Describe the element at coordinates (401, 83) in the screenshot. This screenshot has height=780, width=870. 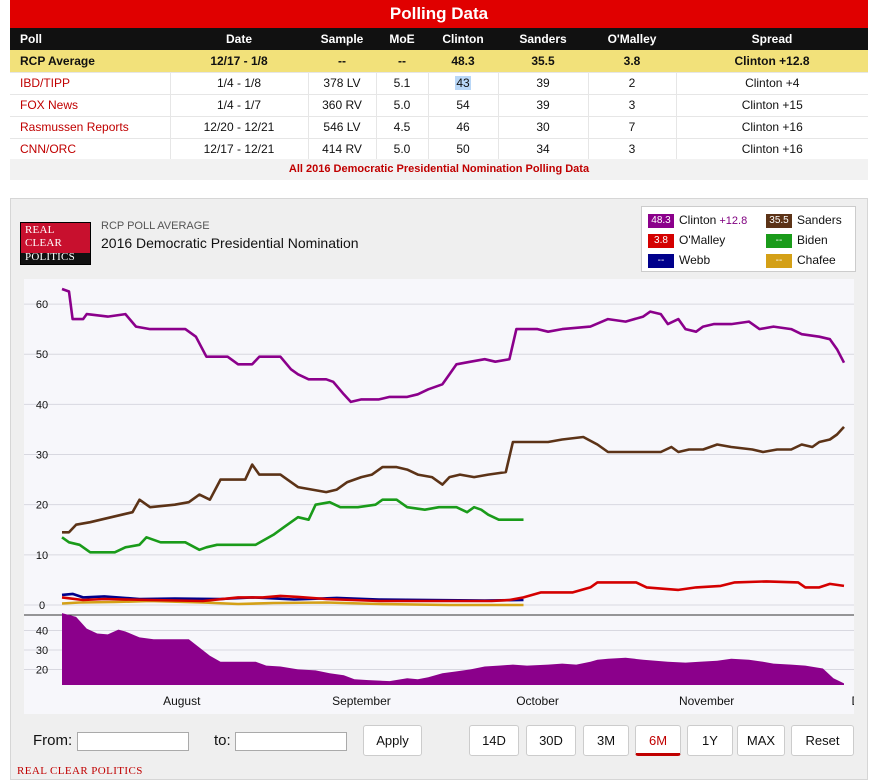
I see `poll-moe: 5.1` at that location.